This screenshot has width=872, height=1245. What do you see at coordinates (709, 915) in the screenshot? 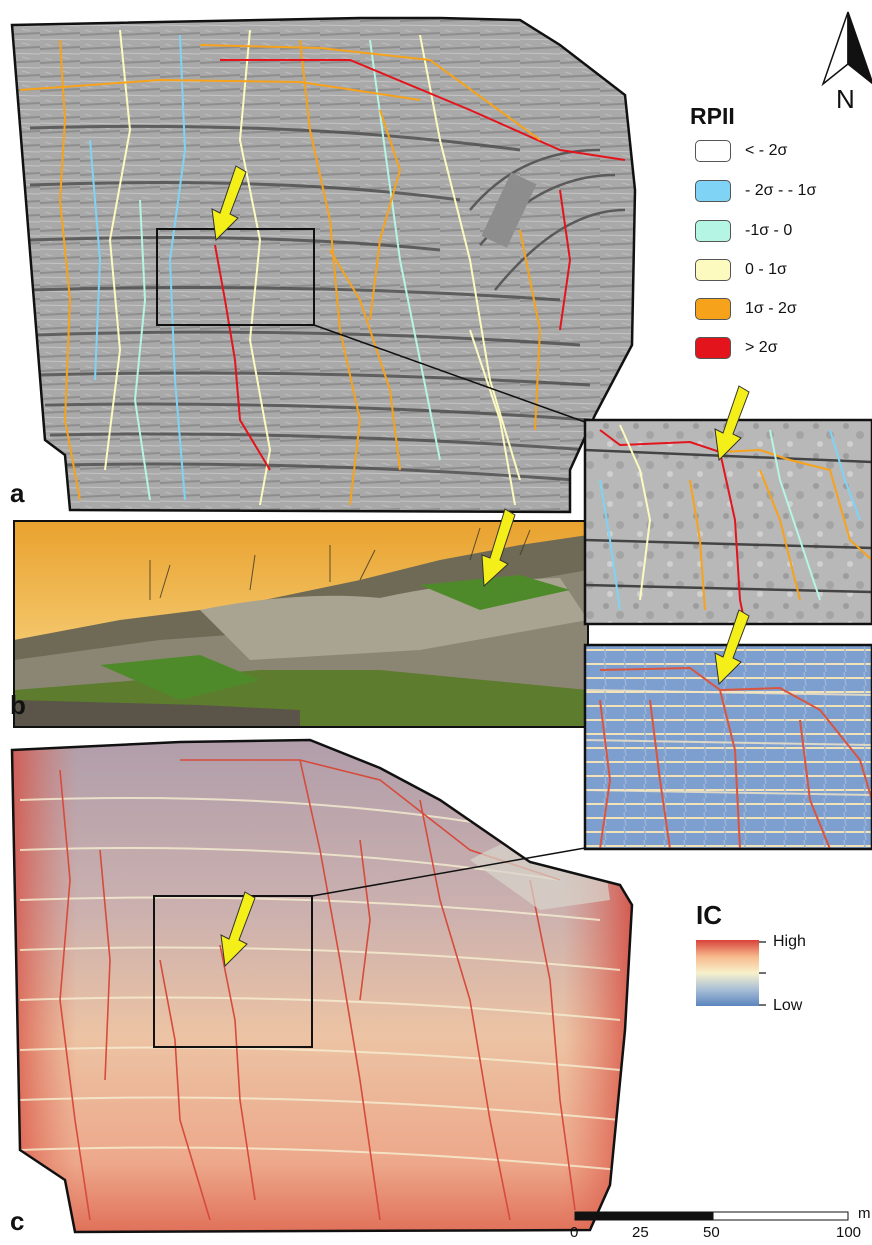
I see `ic-legend-title: IC` at bounding box center [709, 915].